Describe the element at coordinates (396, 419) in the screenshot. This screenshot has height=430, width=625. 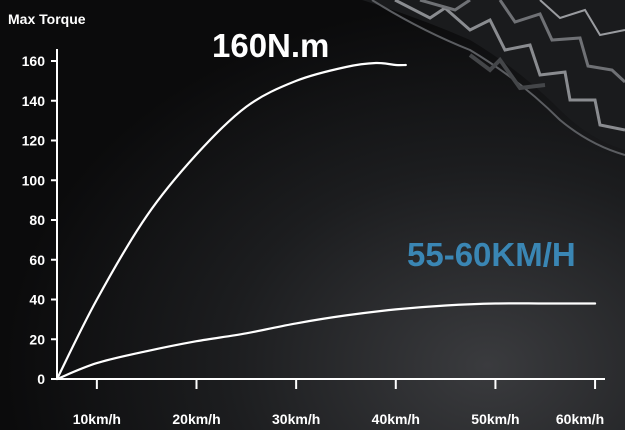
I see `x-tick-label: 40km/h` at that location.